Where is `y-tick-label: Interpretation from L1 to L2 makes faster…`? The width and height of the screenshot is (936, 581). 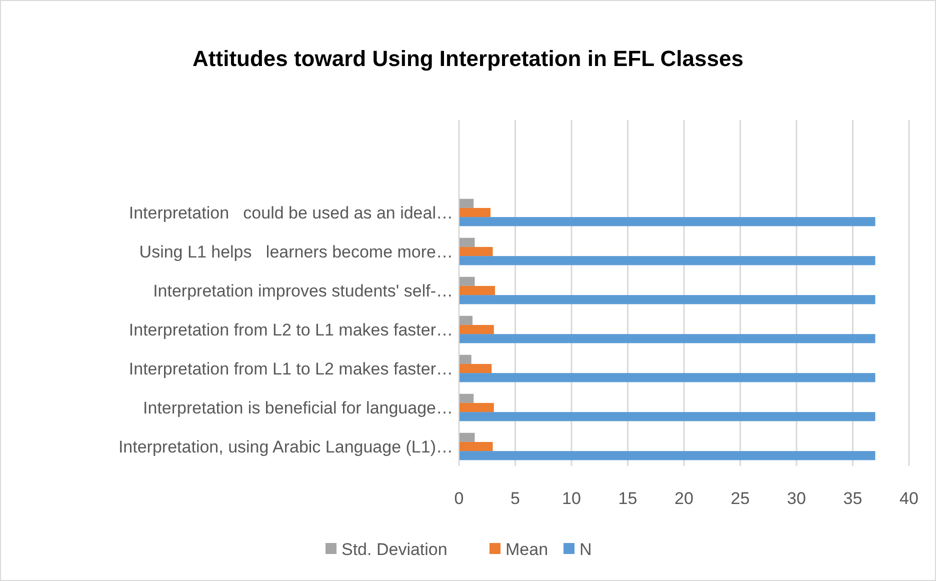
y-tick-label: Interpretation from L1 to L2 makes faster… is located at coordinates (290, 368).